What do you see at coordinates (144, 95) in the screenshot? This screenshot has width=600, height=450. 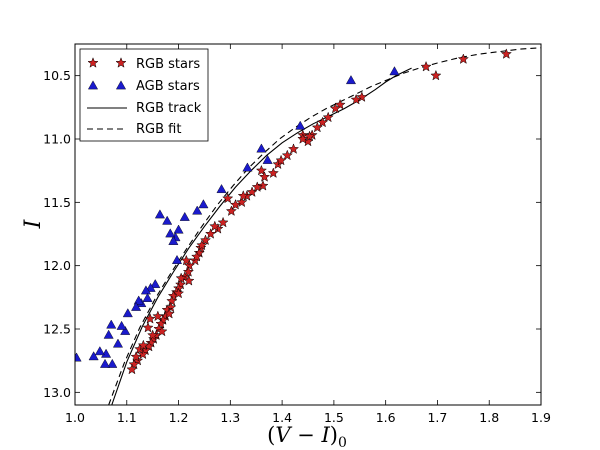 I see `legend-box` at bounding box center [144, 95].